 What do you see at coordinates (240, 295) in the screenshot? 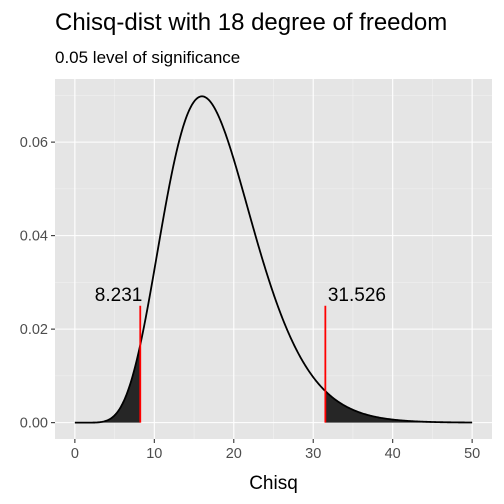
I see `critical-annotations: 8.231 31.526` at bounding box center [240, 295].